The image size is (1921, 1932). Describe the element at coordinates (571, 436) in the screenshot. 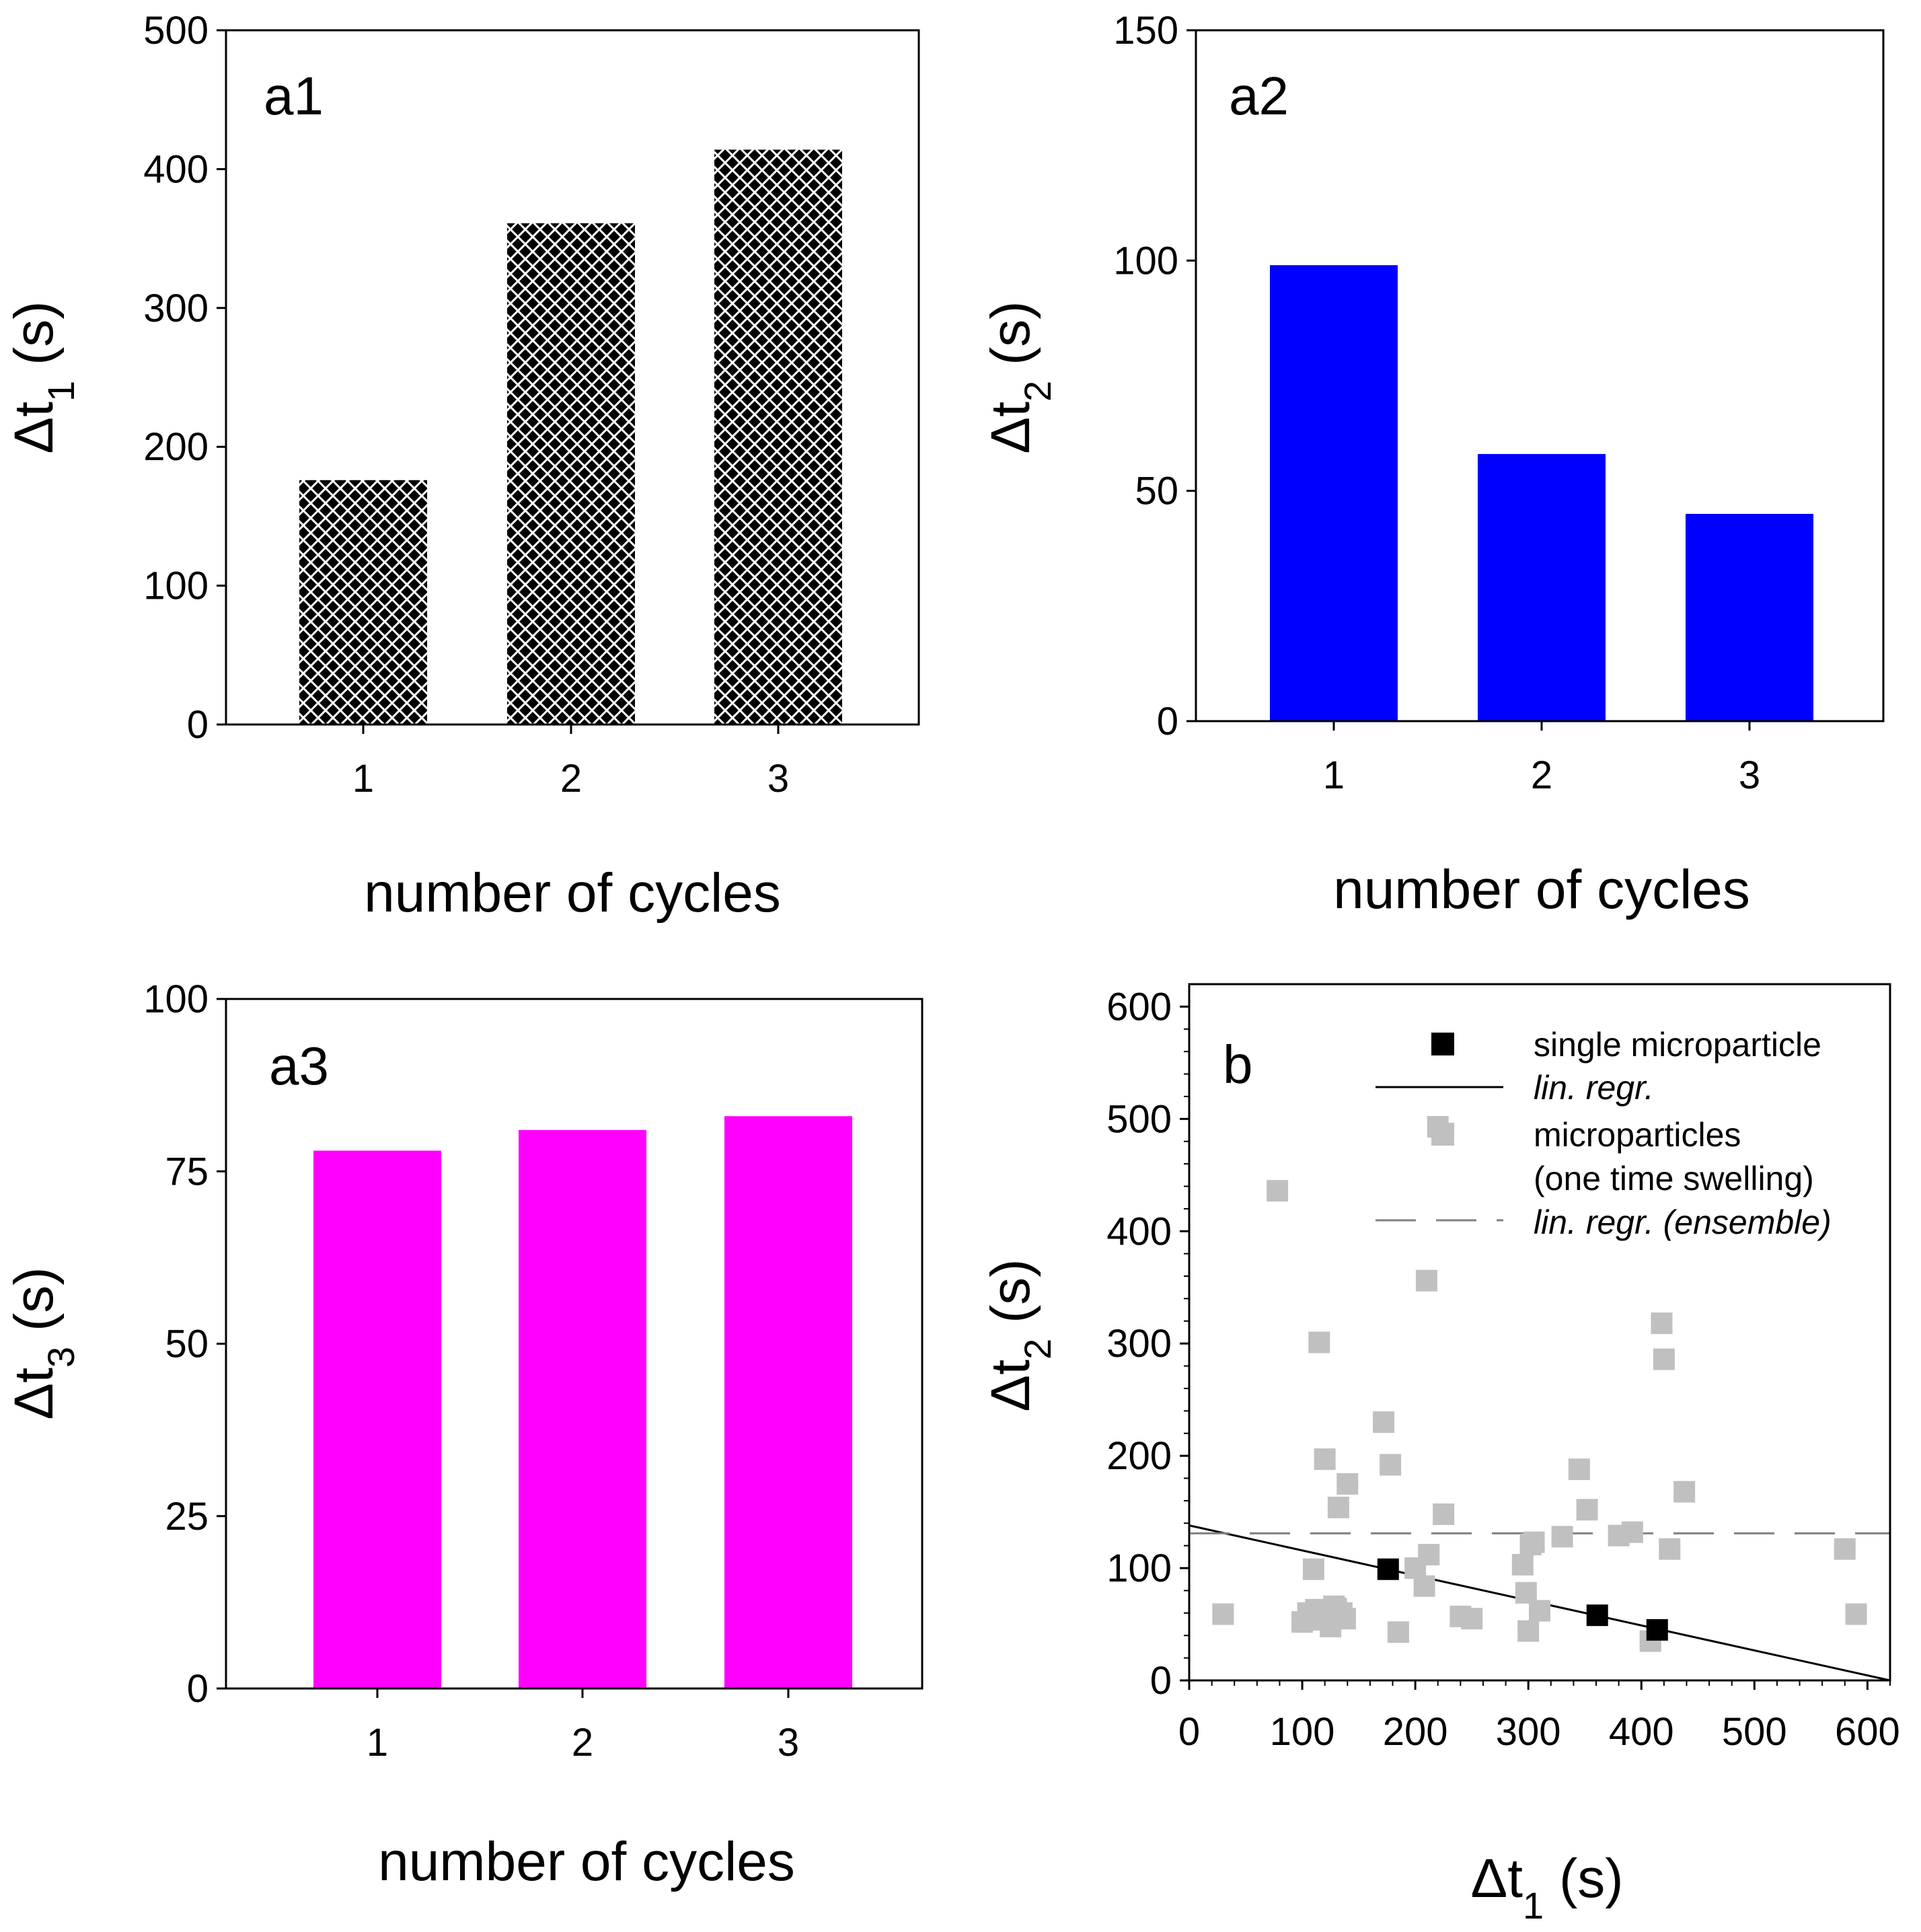

I see `bars-a1` at that location.